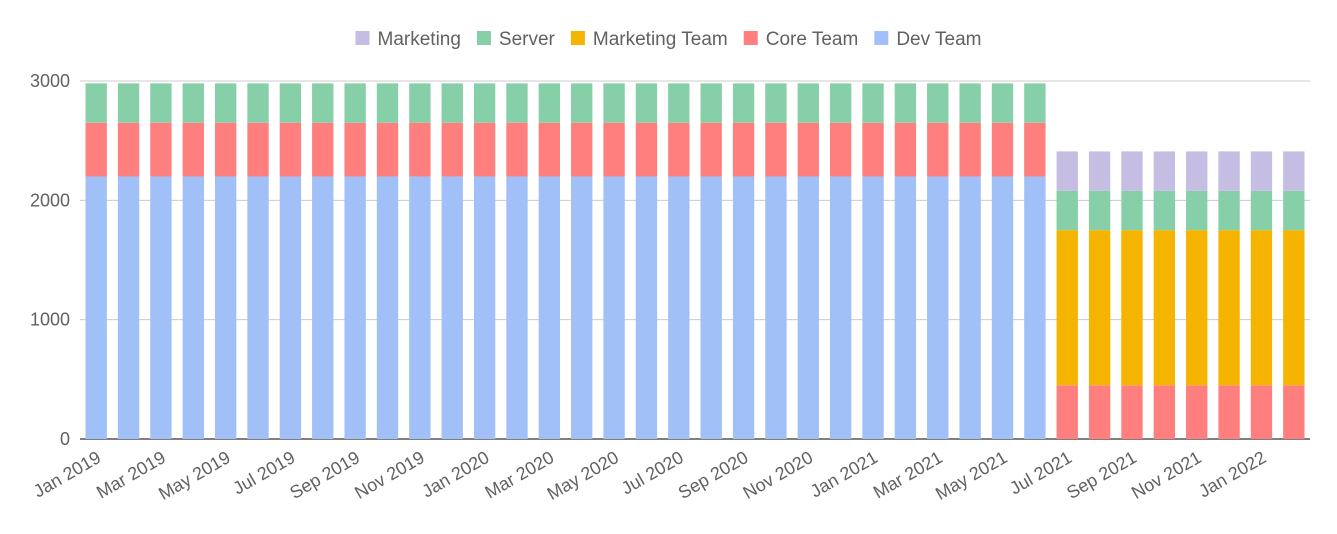  I want to click on x-tick-label: Jul 2019, so click(263, 472).